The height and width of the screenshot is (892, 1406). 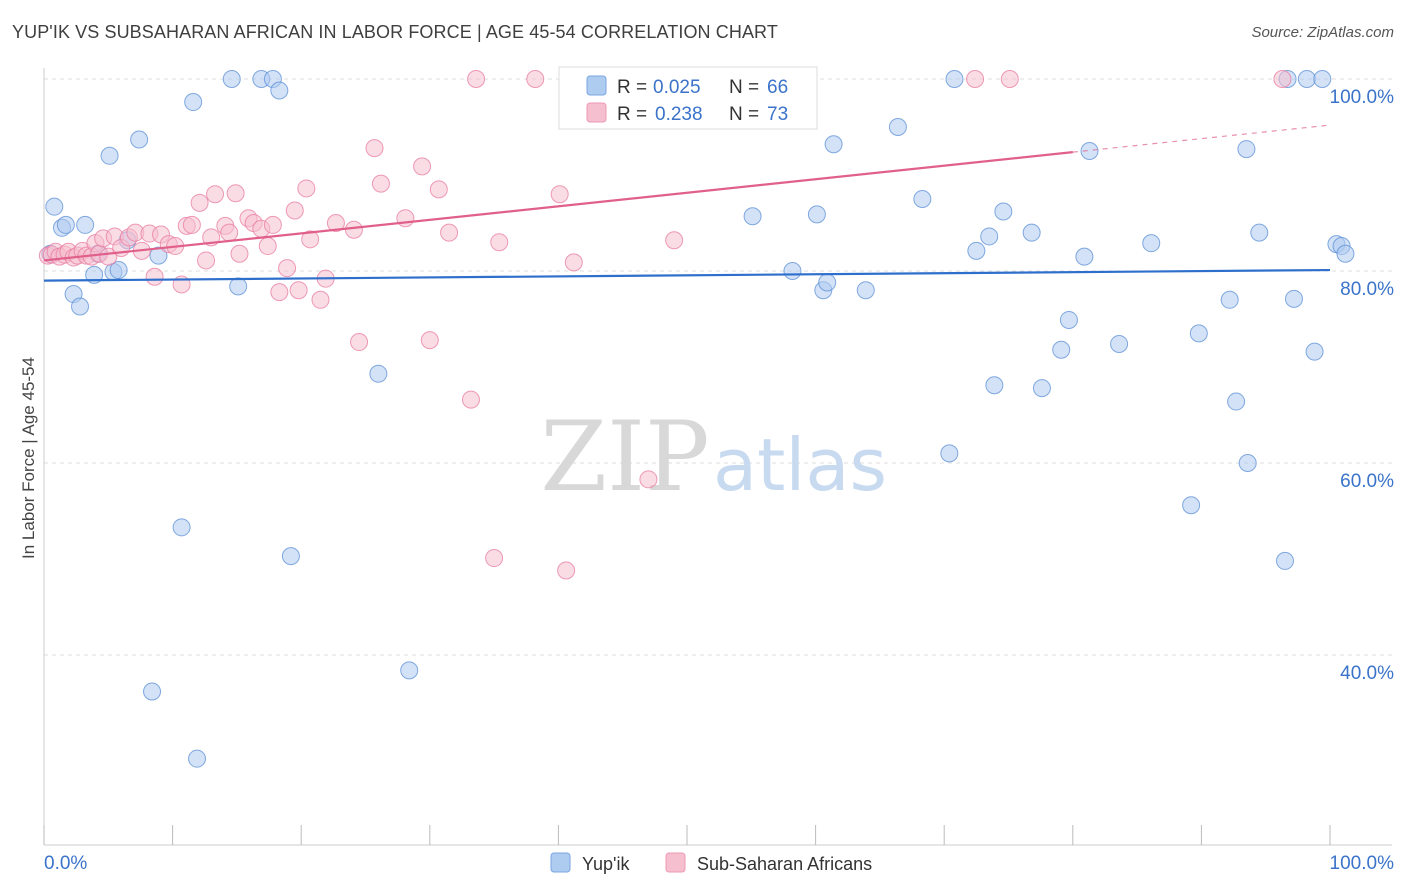 I want to click on yupik-trend-line, so click(x=687, y=275).